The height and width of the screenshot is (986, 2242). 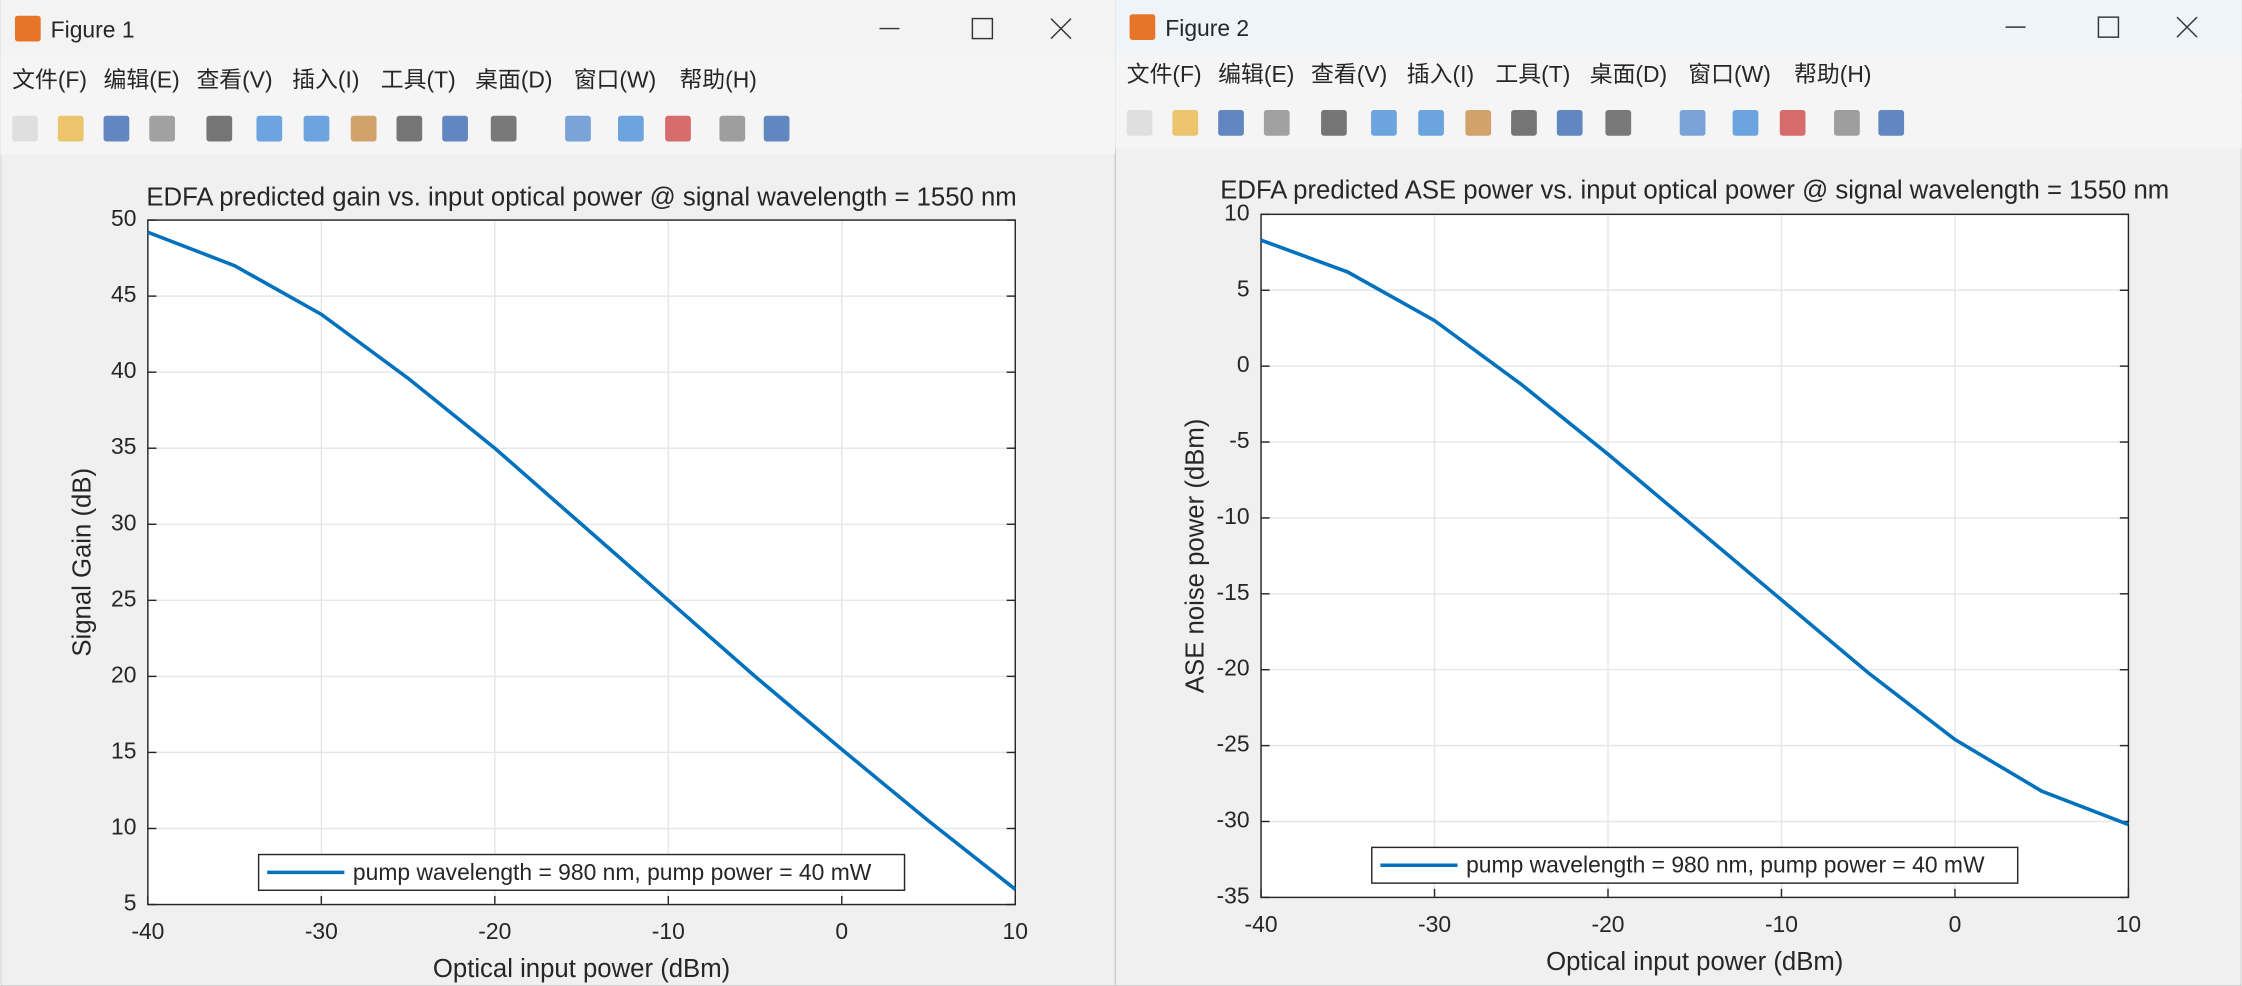 I want to click on y-tick-label: 5, so click(x=130, y=903).